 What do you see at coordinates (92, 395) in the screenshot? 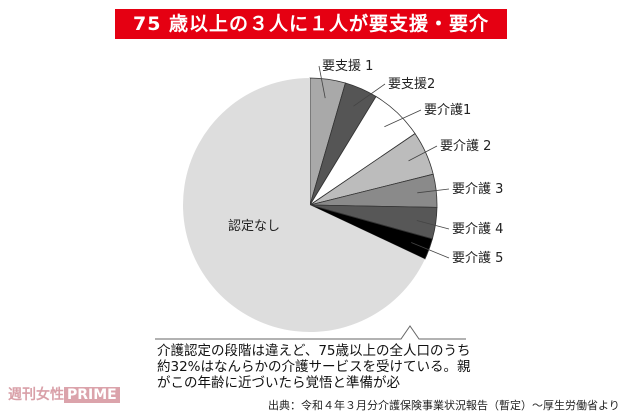
I see `logo-text-prime: PRIME` at bounding box center [92, 395].